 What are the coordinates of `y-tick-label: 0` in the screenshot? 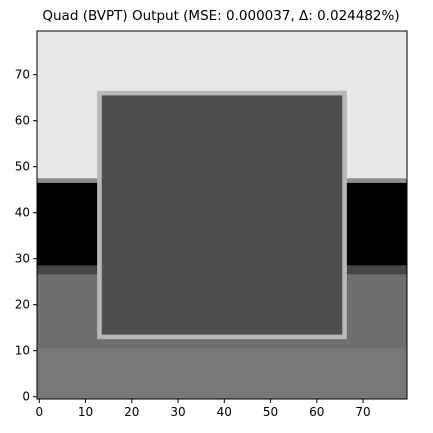 It's located at (26, 397).